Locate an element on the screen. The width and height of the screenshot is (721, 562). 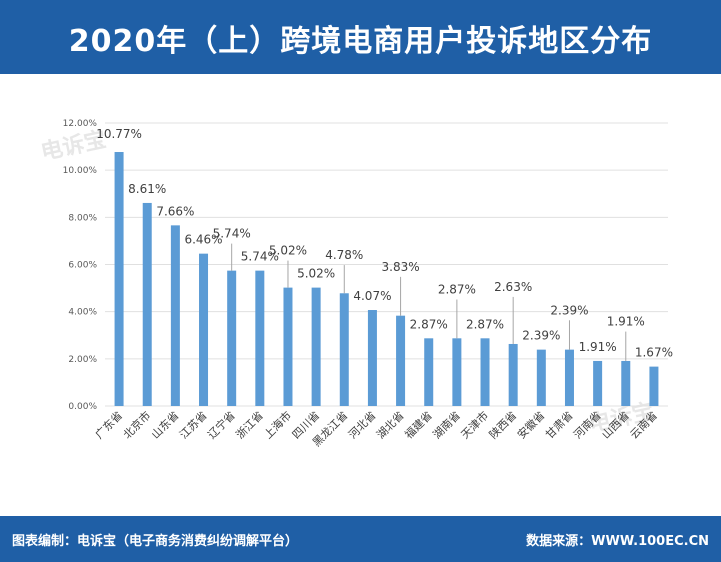
data-label: 7.66% is located at coordinates (175, 211).